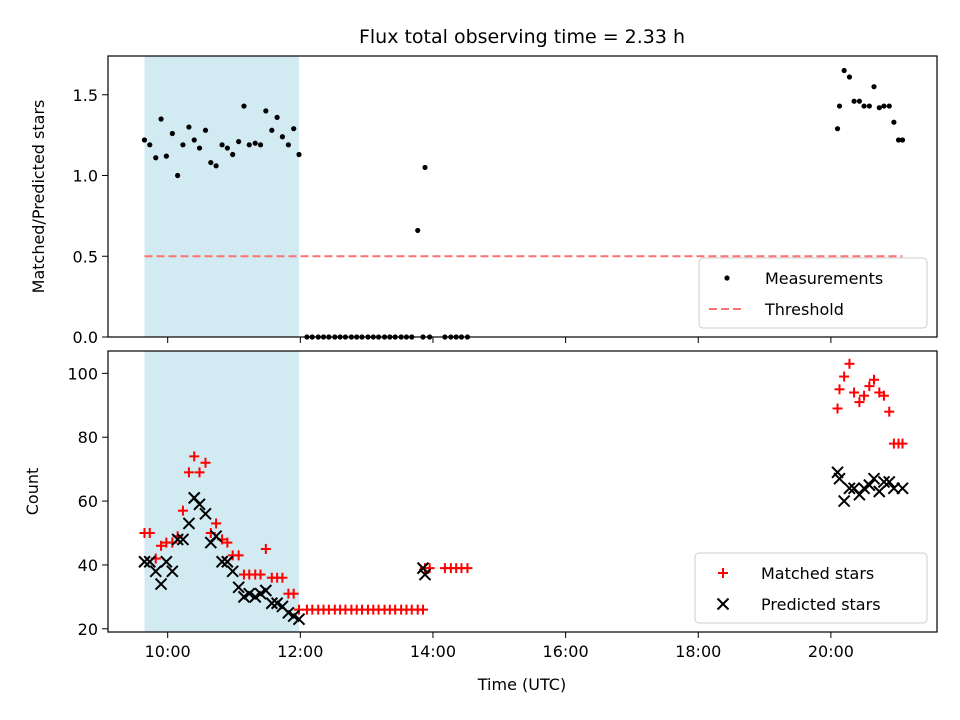 Image resolution: width=960 pixels, height=720 pixels. What do you see at coordinates (300, 651) in the screenshot?
I see `x-tick-label: 12:00` at bounding box center [300, 651].